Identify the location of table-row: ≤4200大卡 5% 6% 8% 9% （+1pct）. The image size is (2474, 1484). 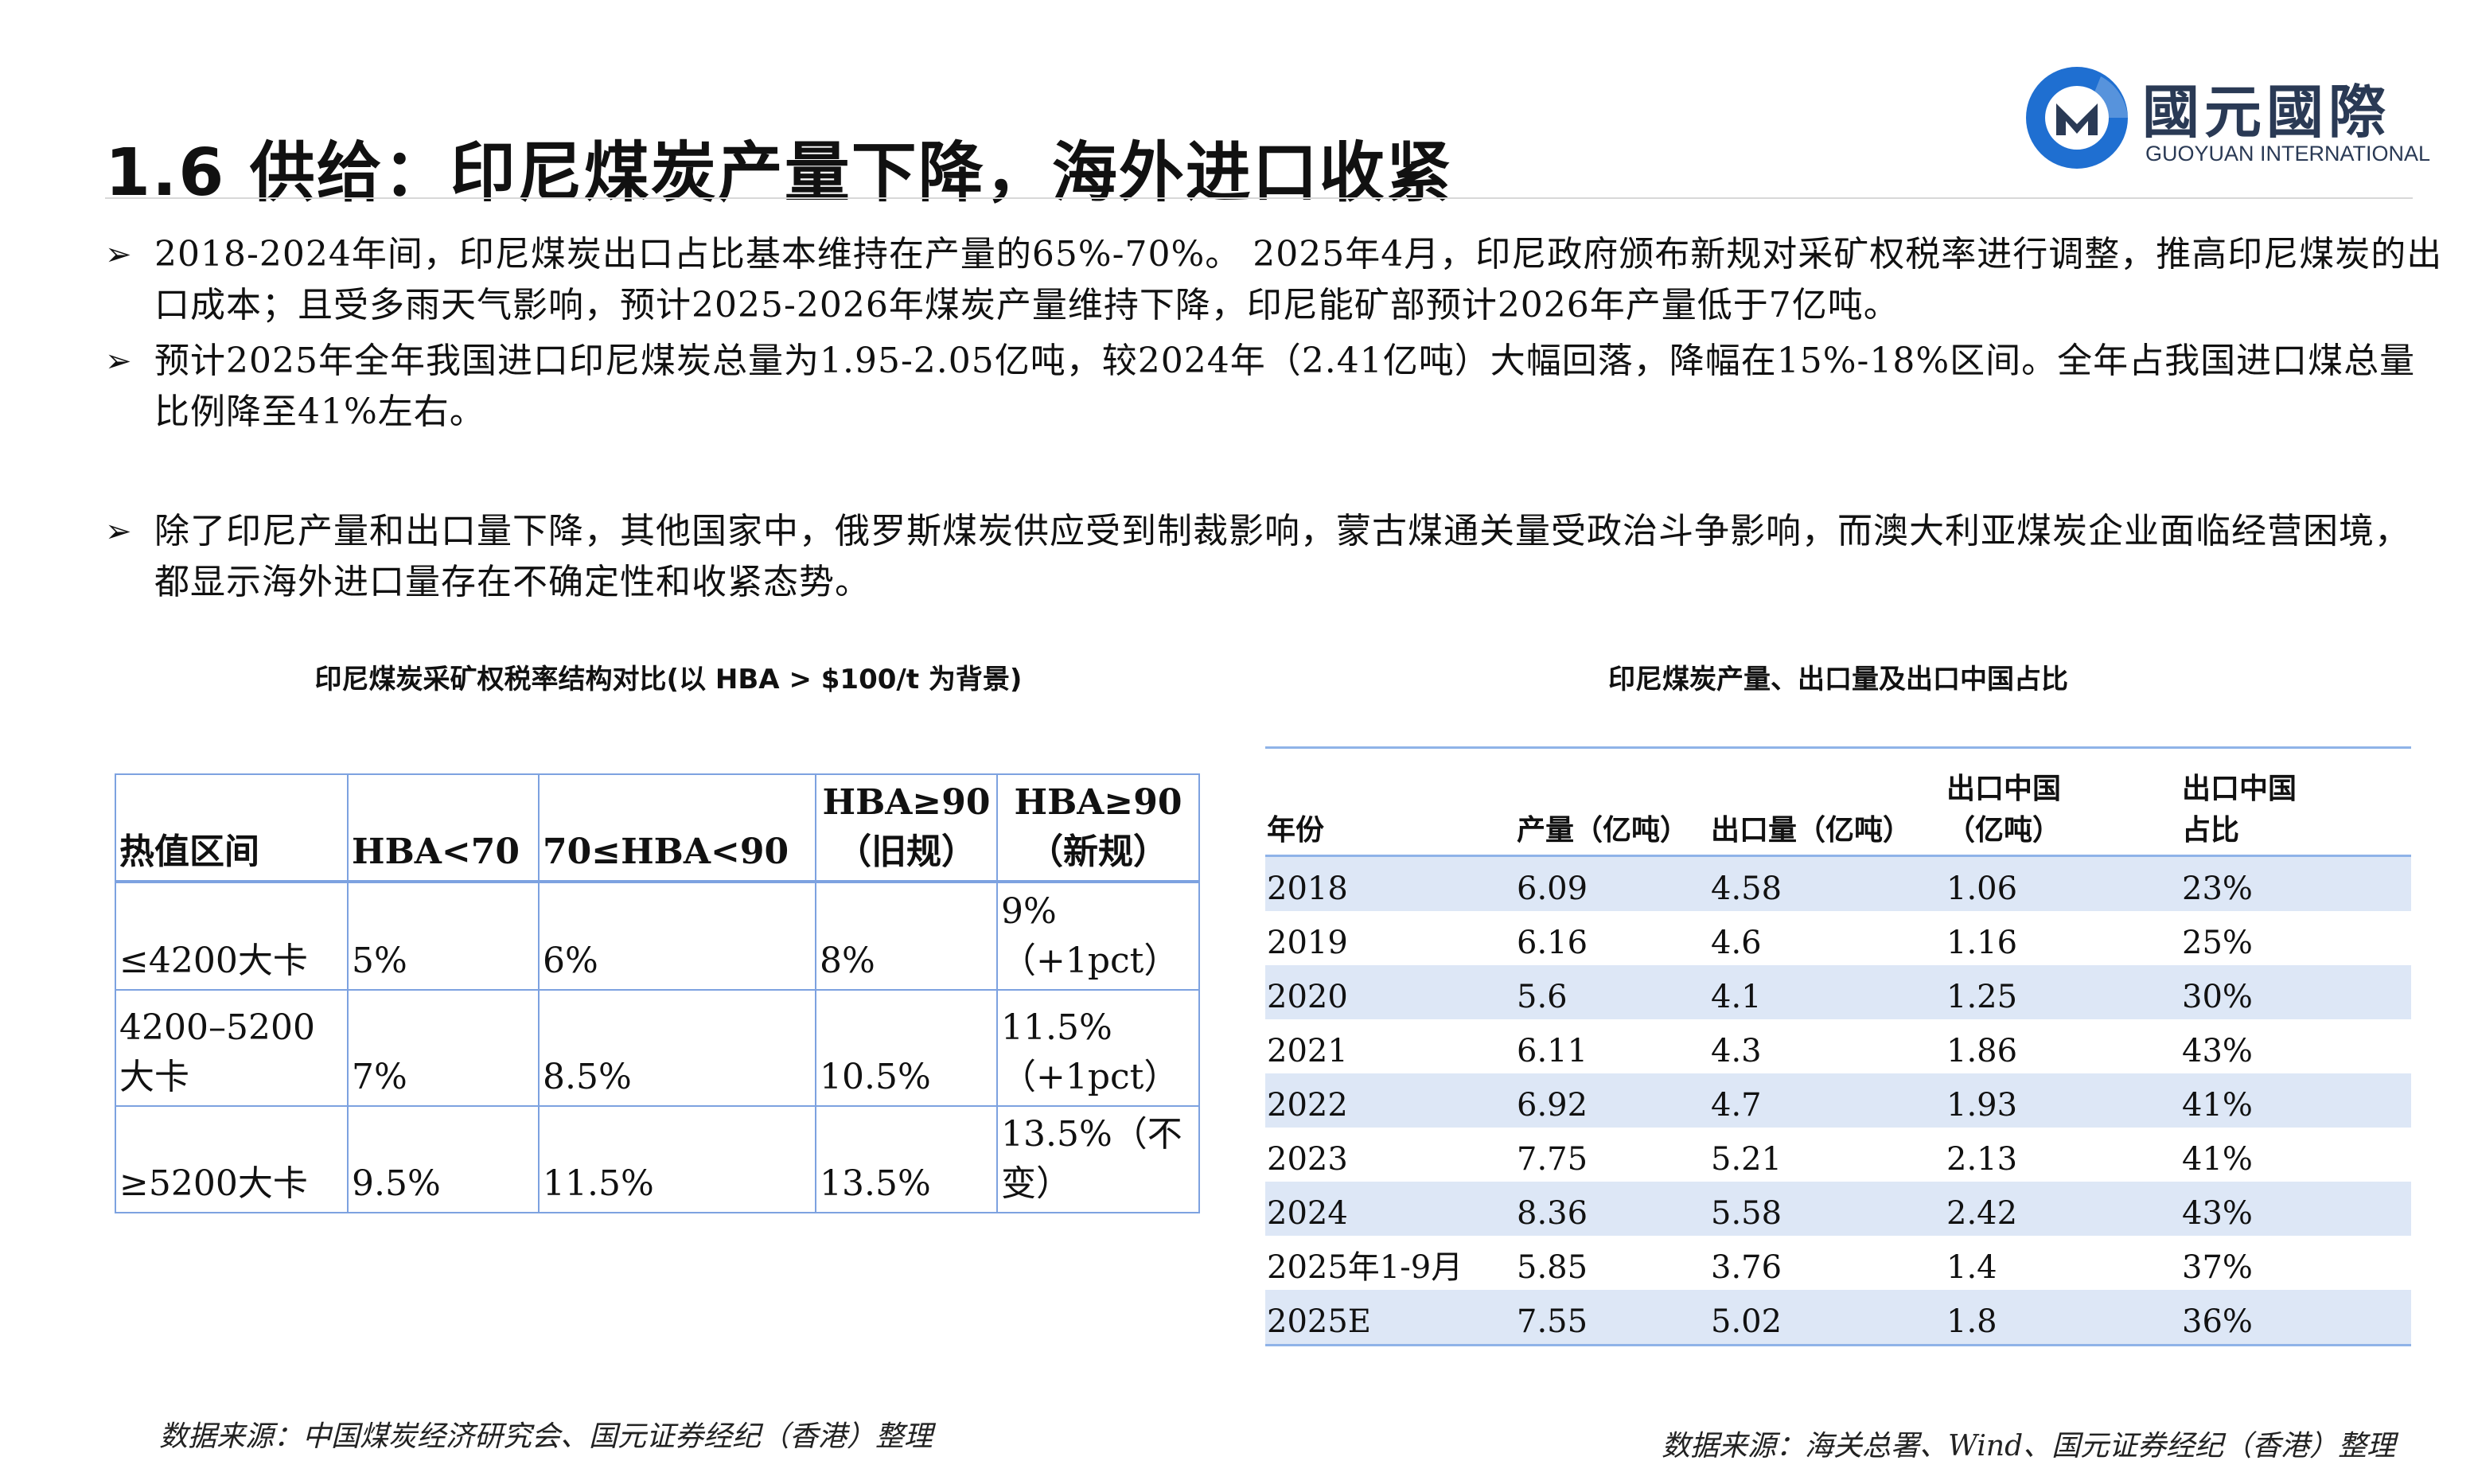
(658, 936).